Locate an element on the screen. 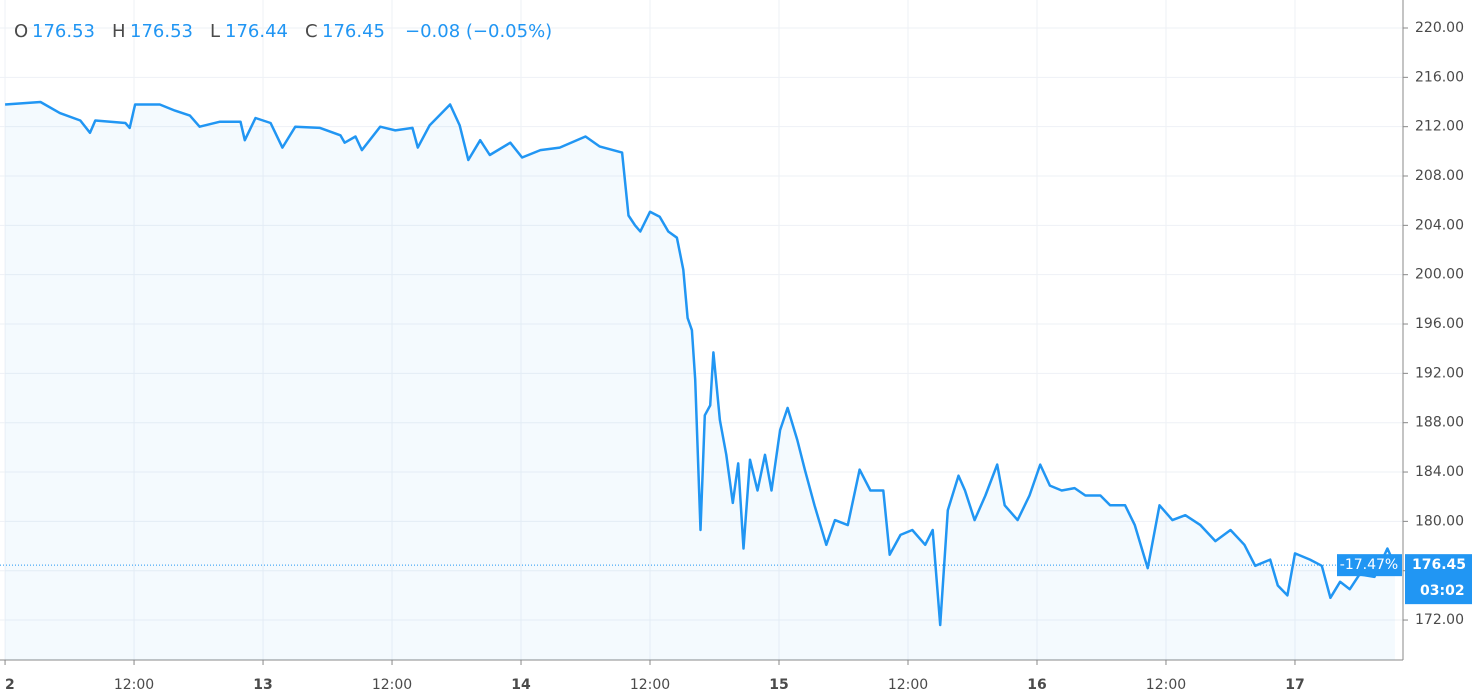 The width and height of the screenshot is (1472, 700). low-value: 176.44 is located at coordinates (256, 31).